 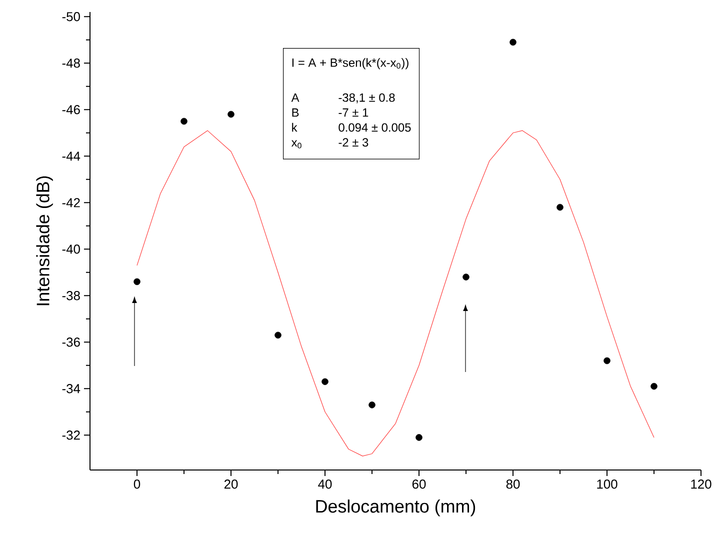 What do you see at coordinates (396, 508) in the screenshot?
I see `x-axis-title: Deslocamento (mm)` at bounding box center [396, 508].